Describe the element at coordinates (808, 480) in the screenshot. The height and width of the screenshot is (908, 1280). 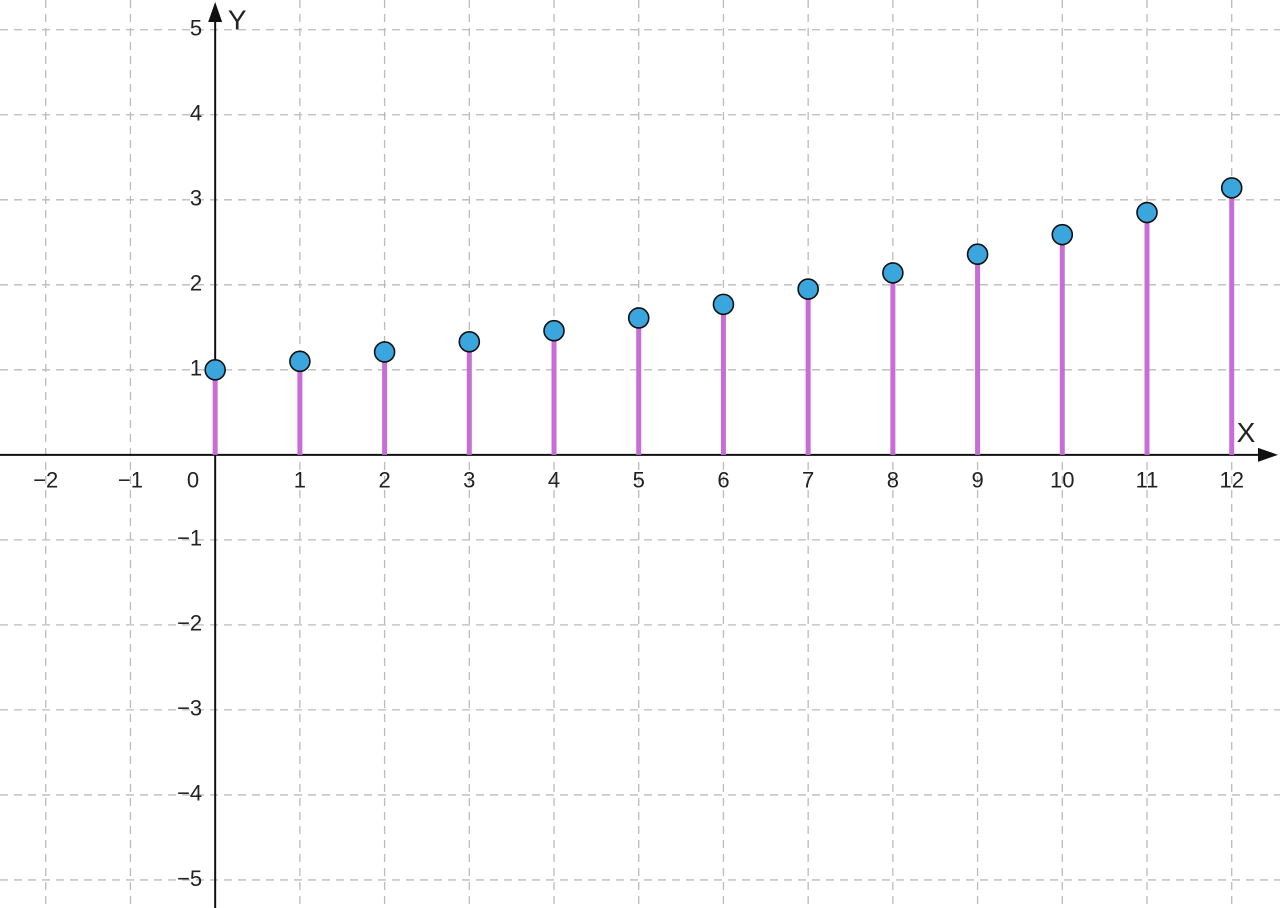
I see `x-tick-label: 7` at that location.